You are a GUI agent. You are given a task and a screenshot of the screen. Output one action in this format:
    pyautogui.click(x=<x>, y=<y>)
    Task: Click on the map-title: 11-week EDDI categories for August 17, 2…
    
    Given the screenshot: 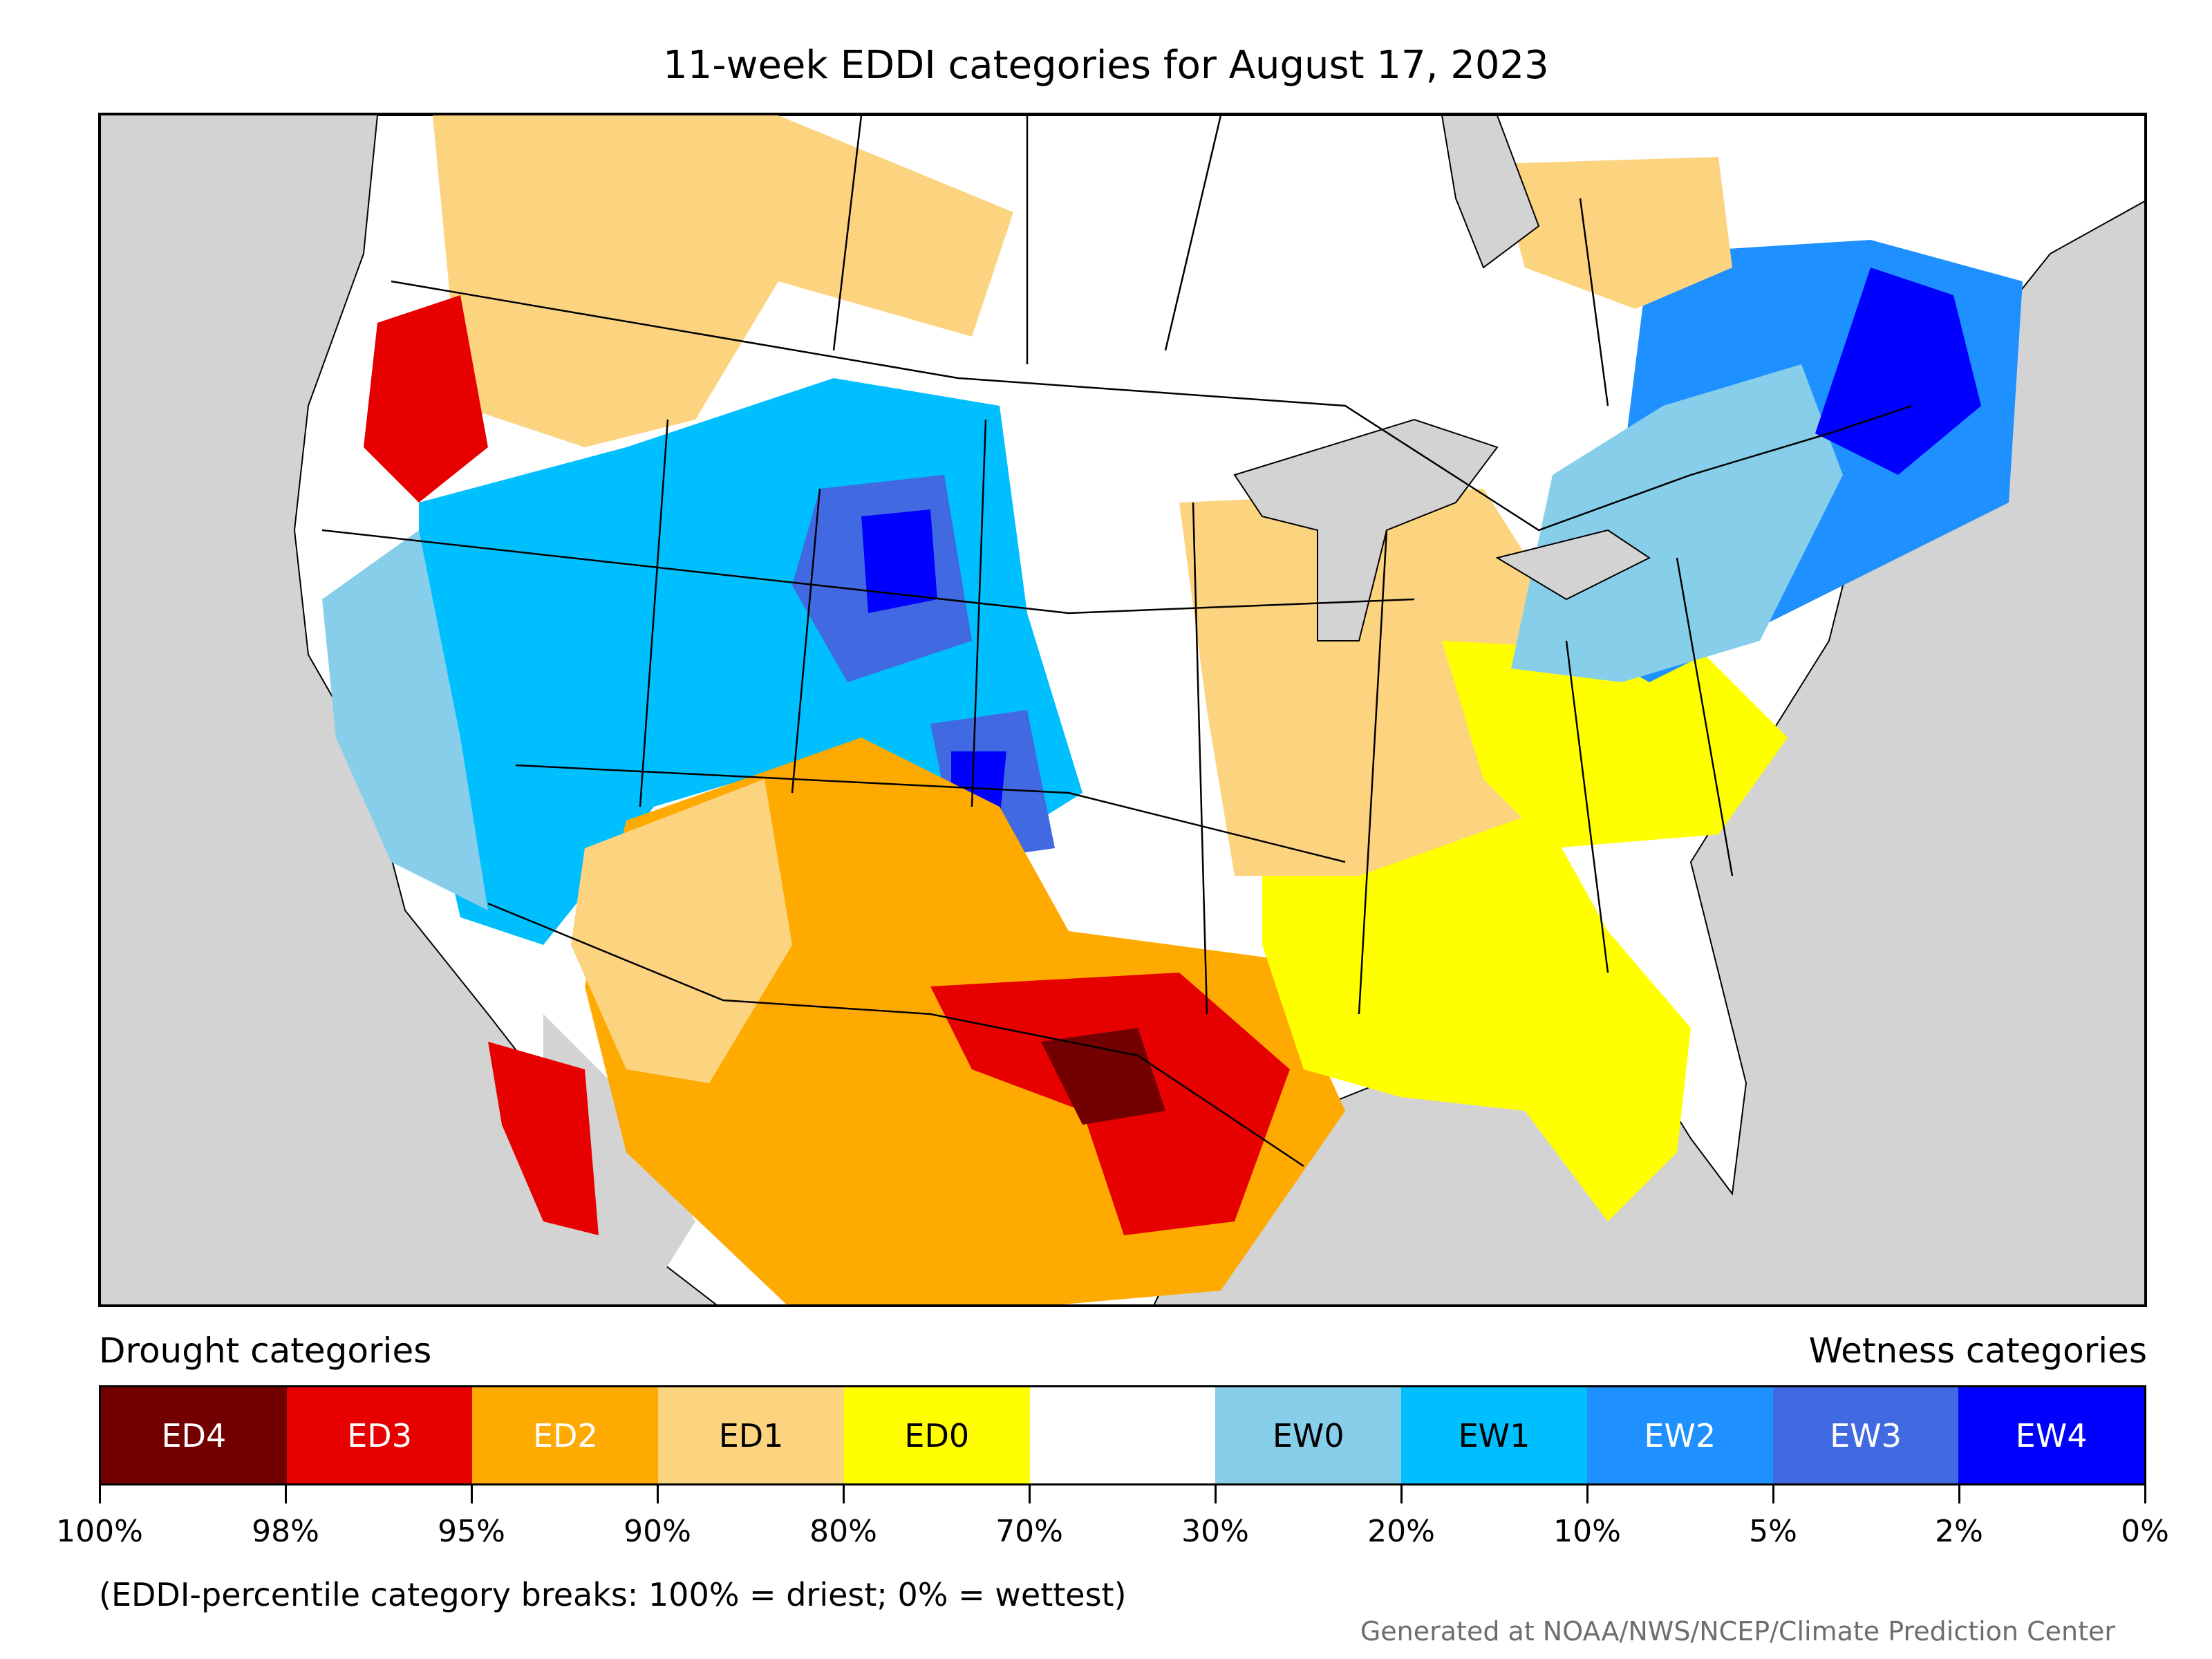 What is the action you would take?
    pyautogui.click(x=1106, y=65)
    